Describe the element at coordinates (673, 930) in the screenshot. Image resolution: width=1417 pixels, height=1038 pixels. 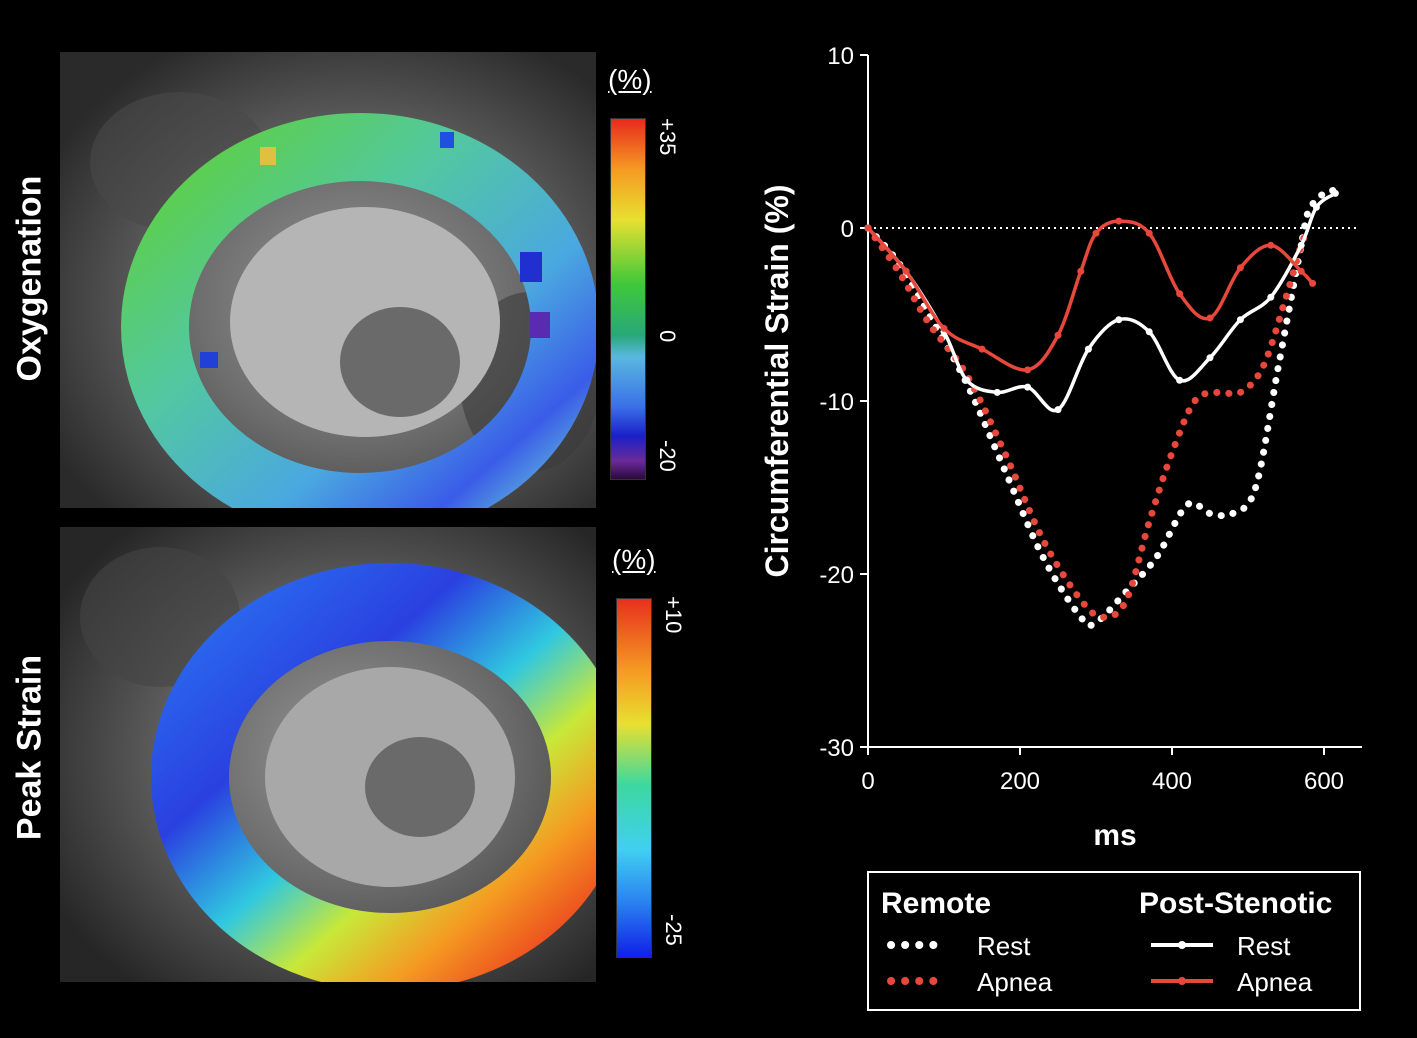
I see `peak-strain-tick-min: -25` at that location.